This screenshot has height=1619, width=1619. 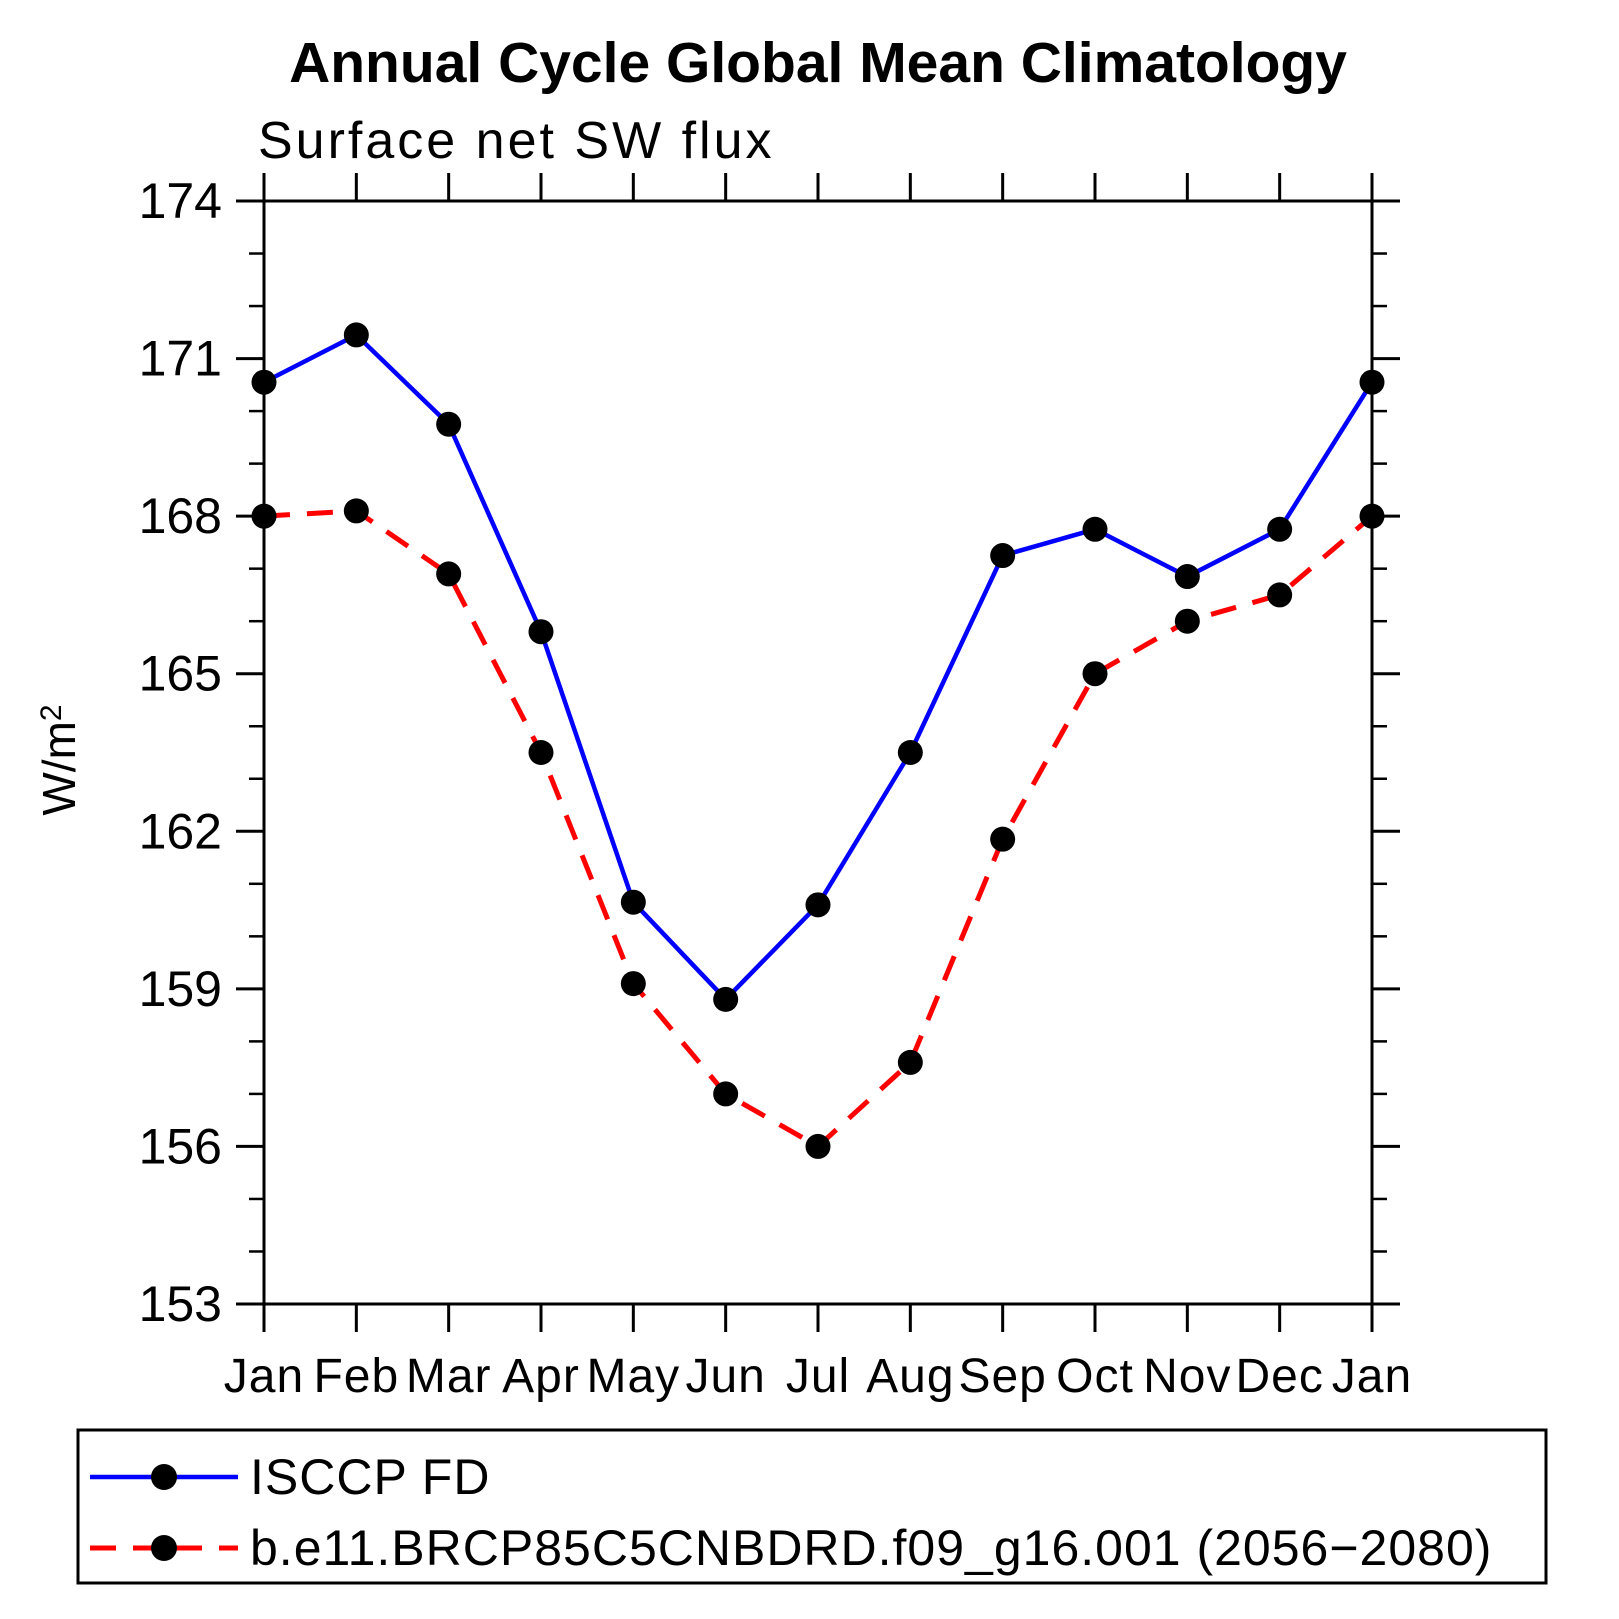 What do you see at coordinates (180, 359) in the screenshot?
I see `y-tick-label: 171` at bounding box center [180, 359].